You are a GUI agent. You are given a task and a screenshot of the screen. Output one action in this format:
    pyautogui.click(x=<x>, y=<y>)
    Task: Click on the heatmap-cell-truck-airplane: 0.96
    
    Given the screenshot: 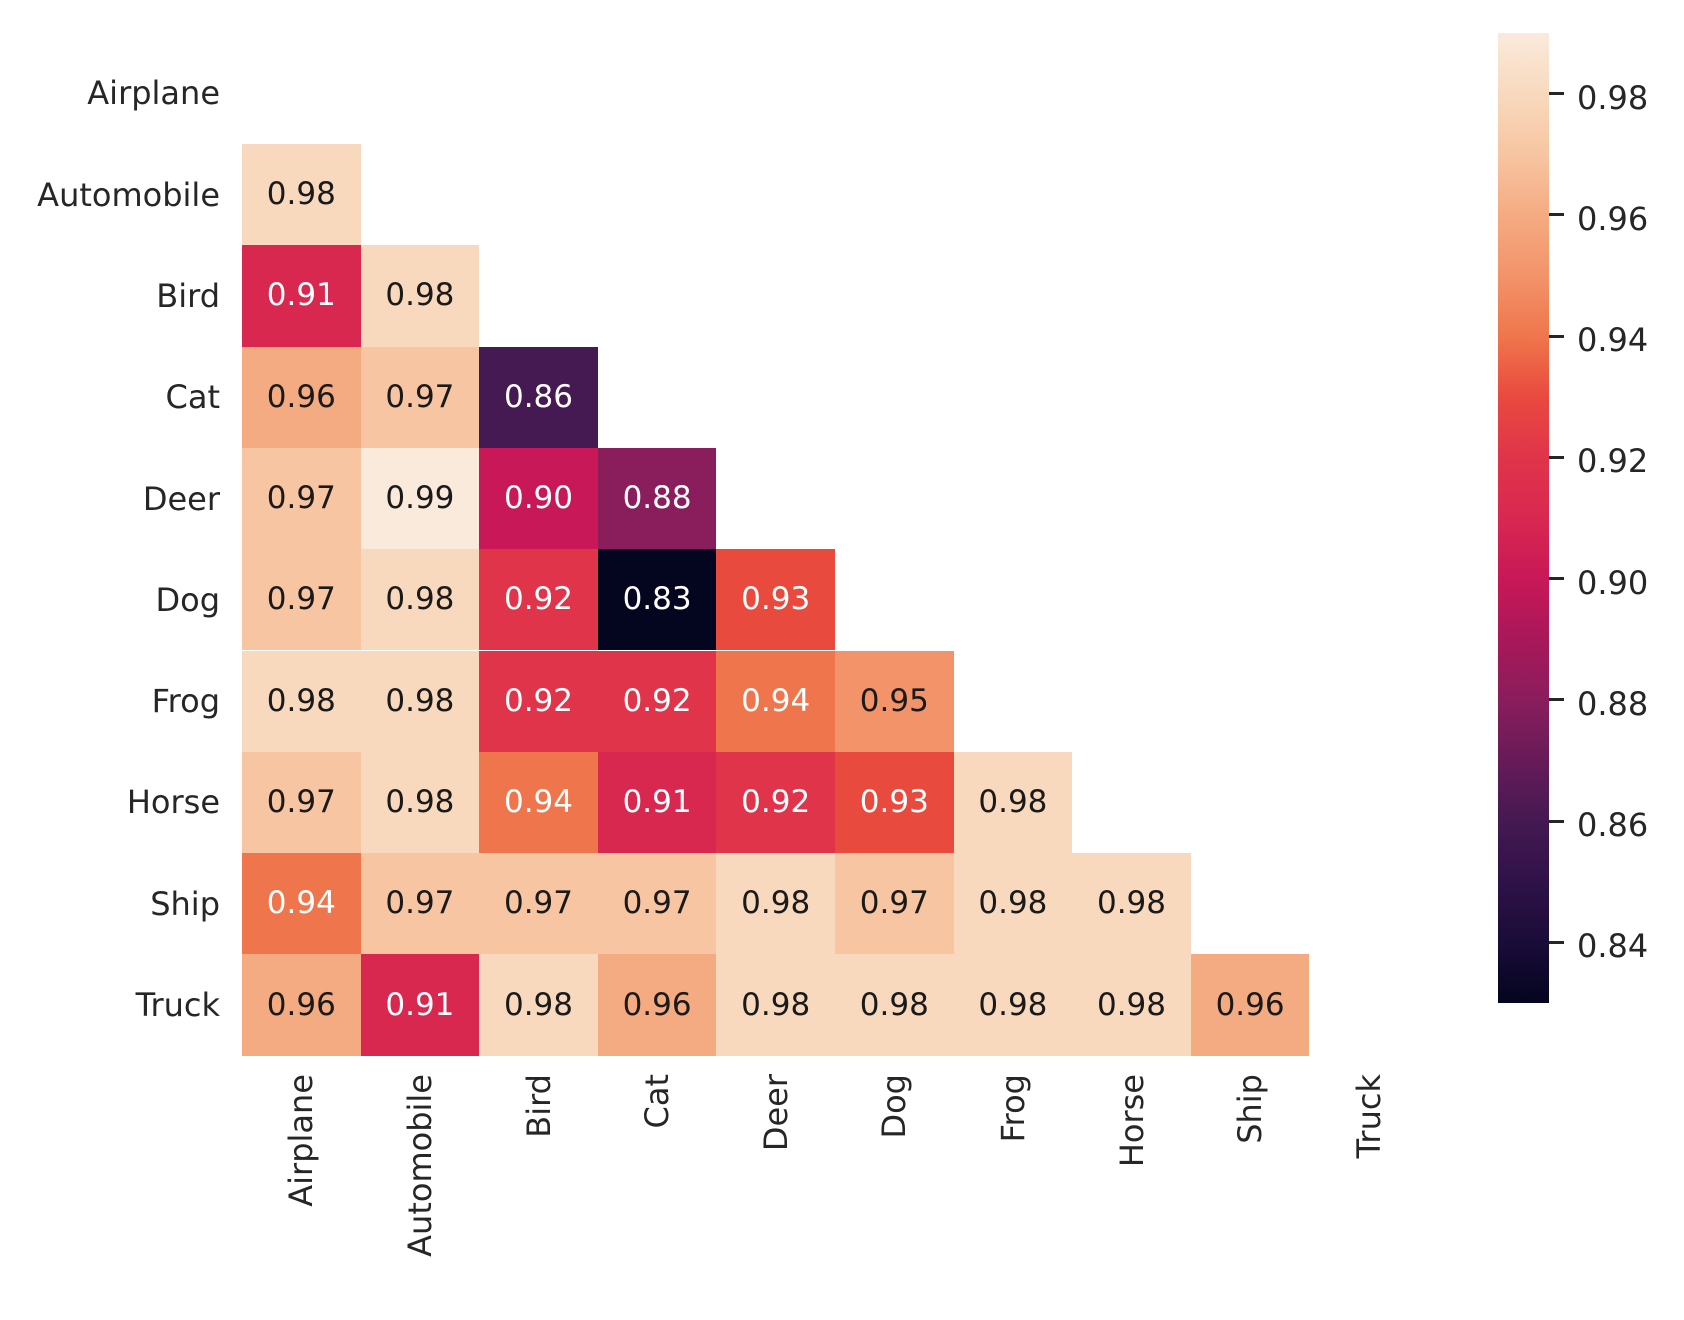 What is the action you would take?
    pyautogui.click(x=301, y=1005)
    